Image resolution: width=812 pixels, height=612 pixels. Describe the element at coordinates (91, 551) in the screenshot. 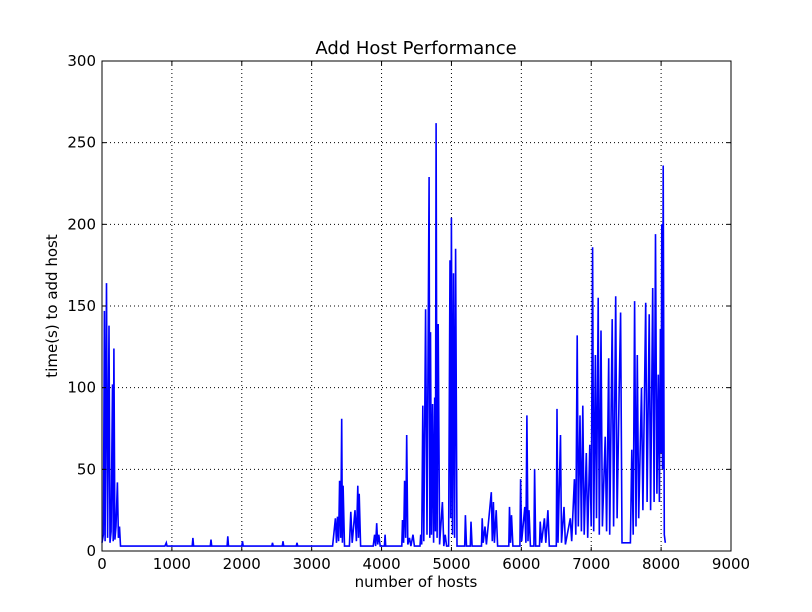

I see `y-tick-label: 0` at that location.